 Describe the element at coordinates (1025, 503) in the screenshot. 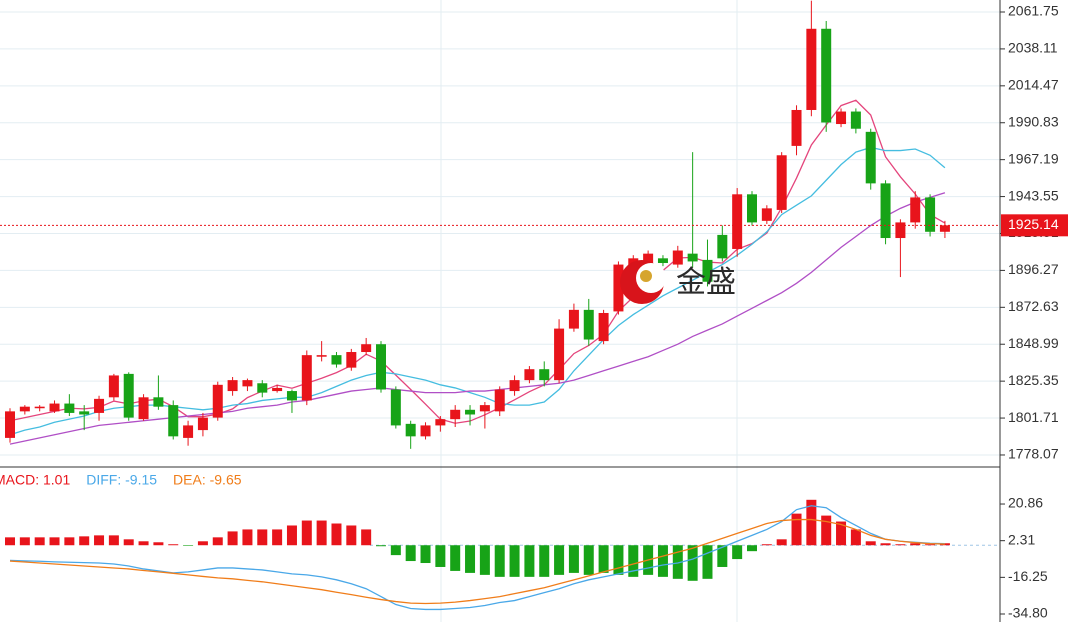

I see `y-tick-label: 20.86` at that location.